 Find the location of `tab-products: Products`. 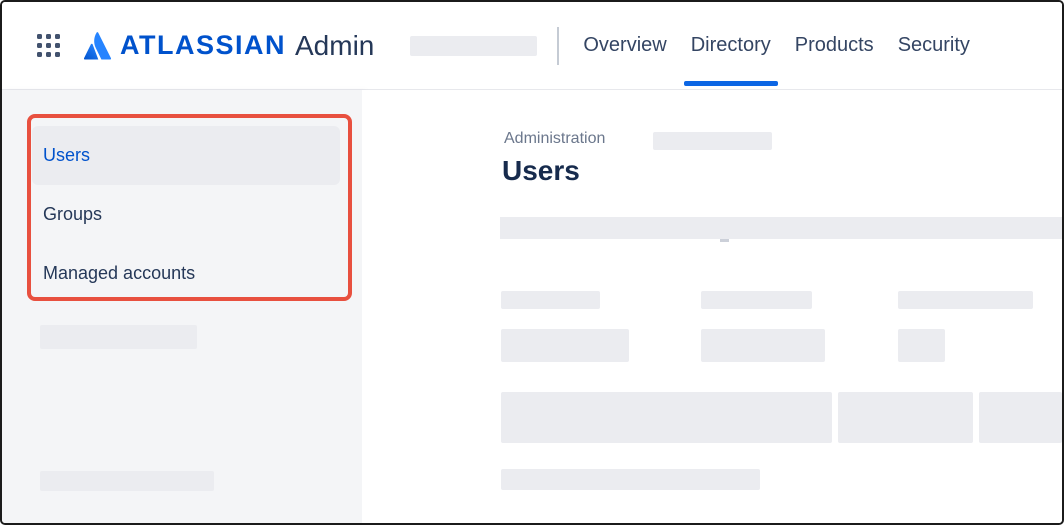

tab-products: Products is located at coordinates (834, 45).